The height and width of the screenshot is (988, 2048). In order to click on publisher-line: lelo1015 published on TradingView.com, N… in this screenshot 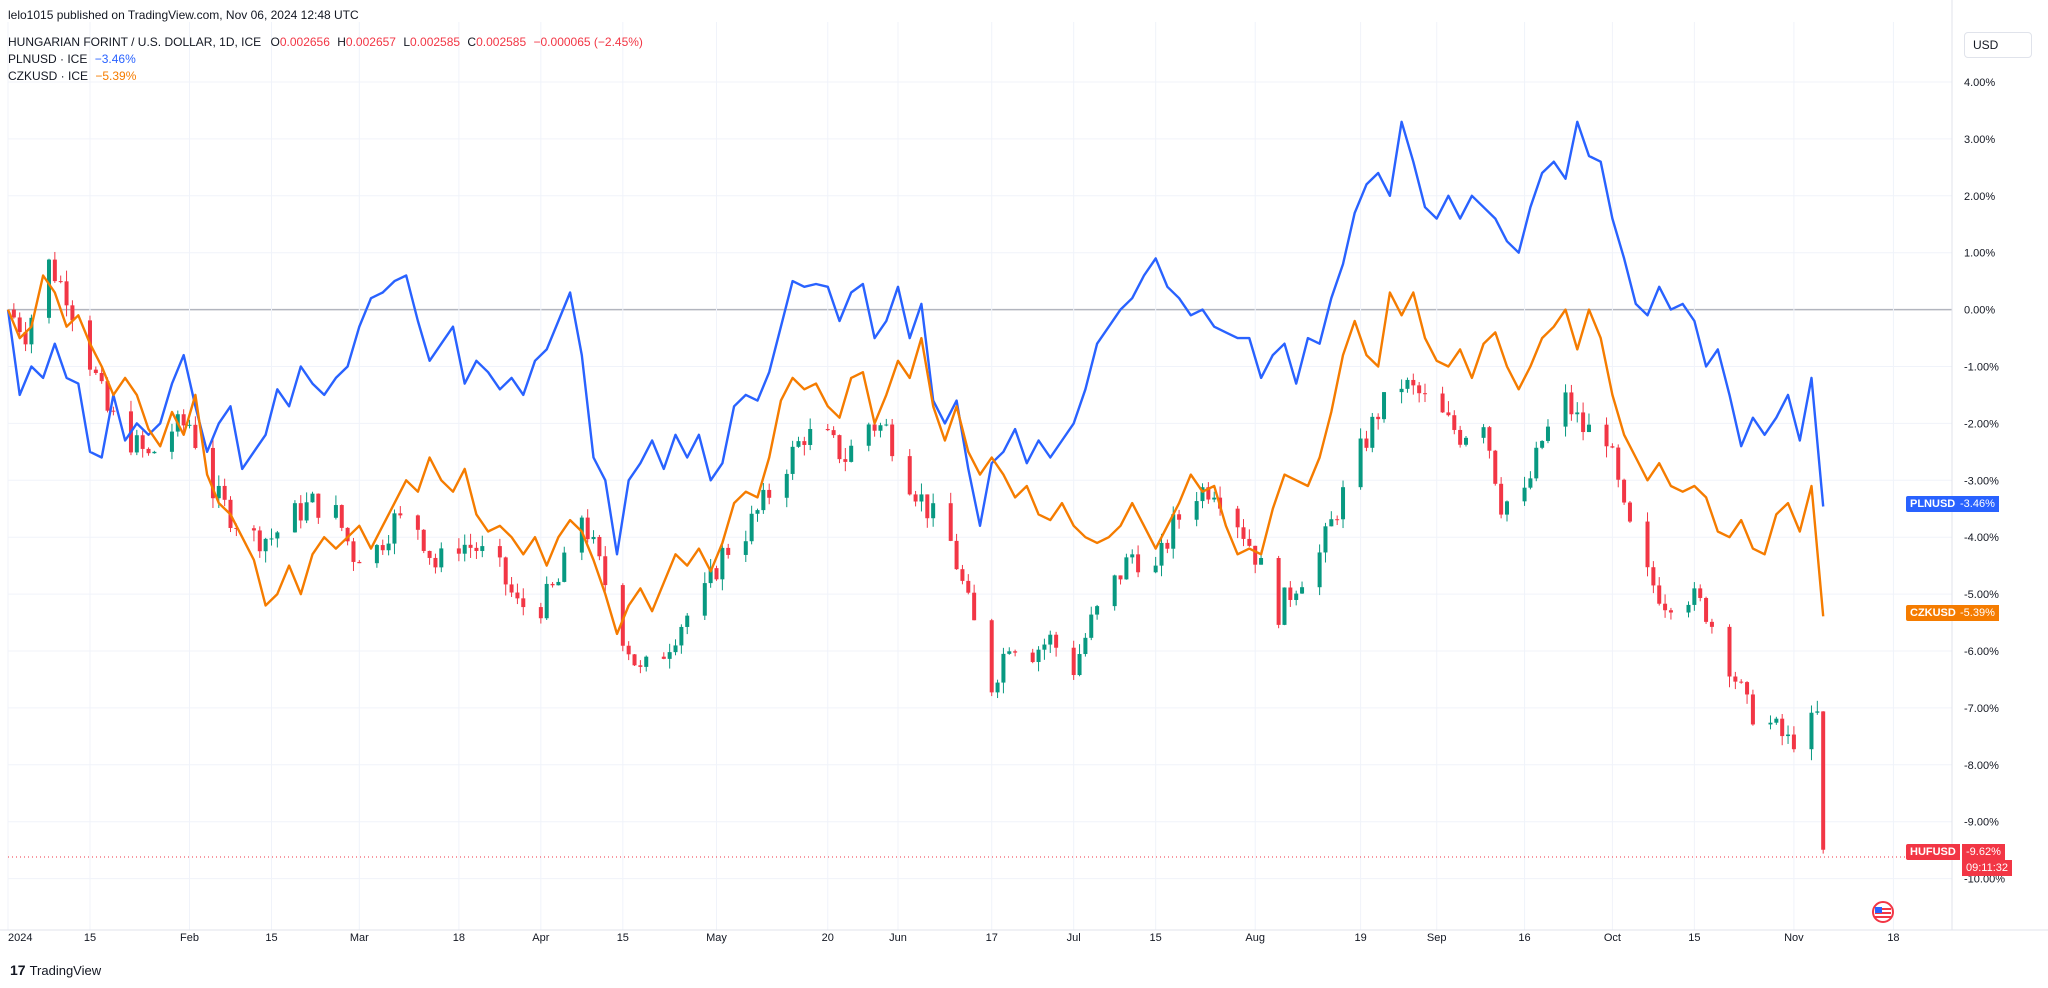, I will do `click(183, 15)`.